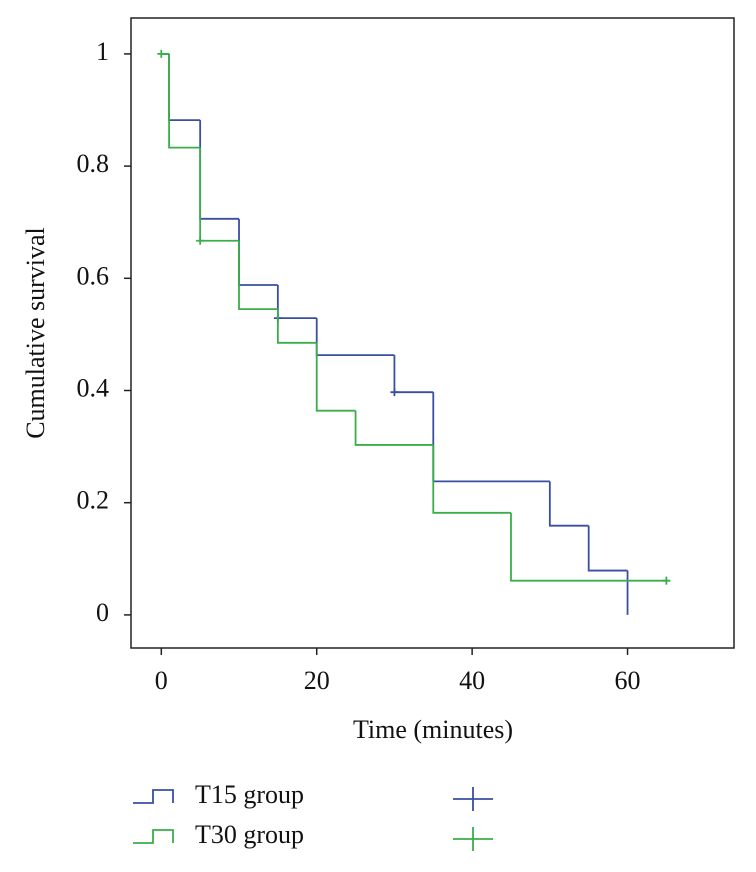  What do you see at coordinates (93, 387) in the screenshot?
I see `y-tick-label: 0.4` at bounding box center [93, 387].